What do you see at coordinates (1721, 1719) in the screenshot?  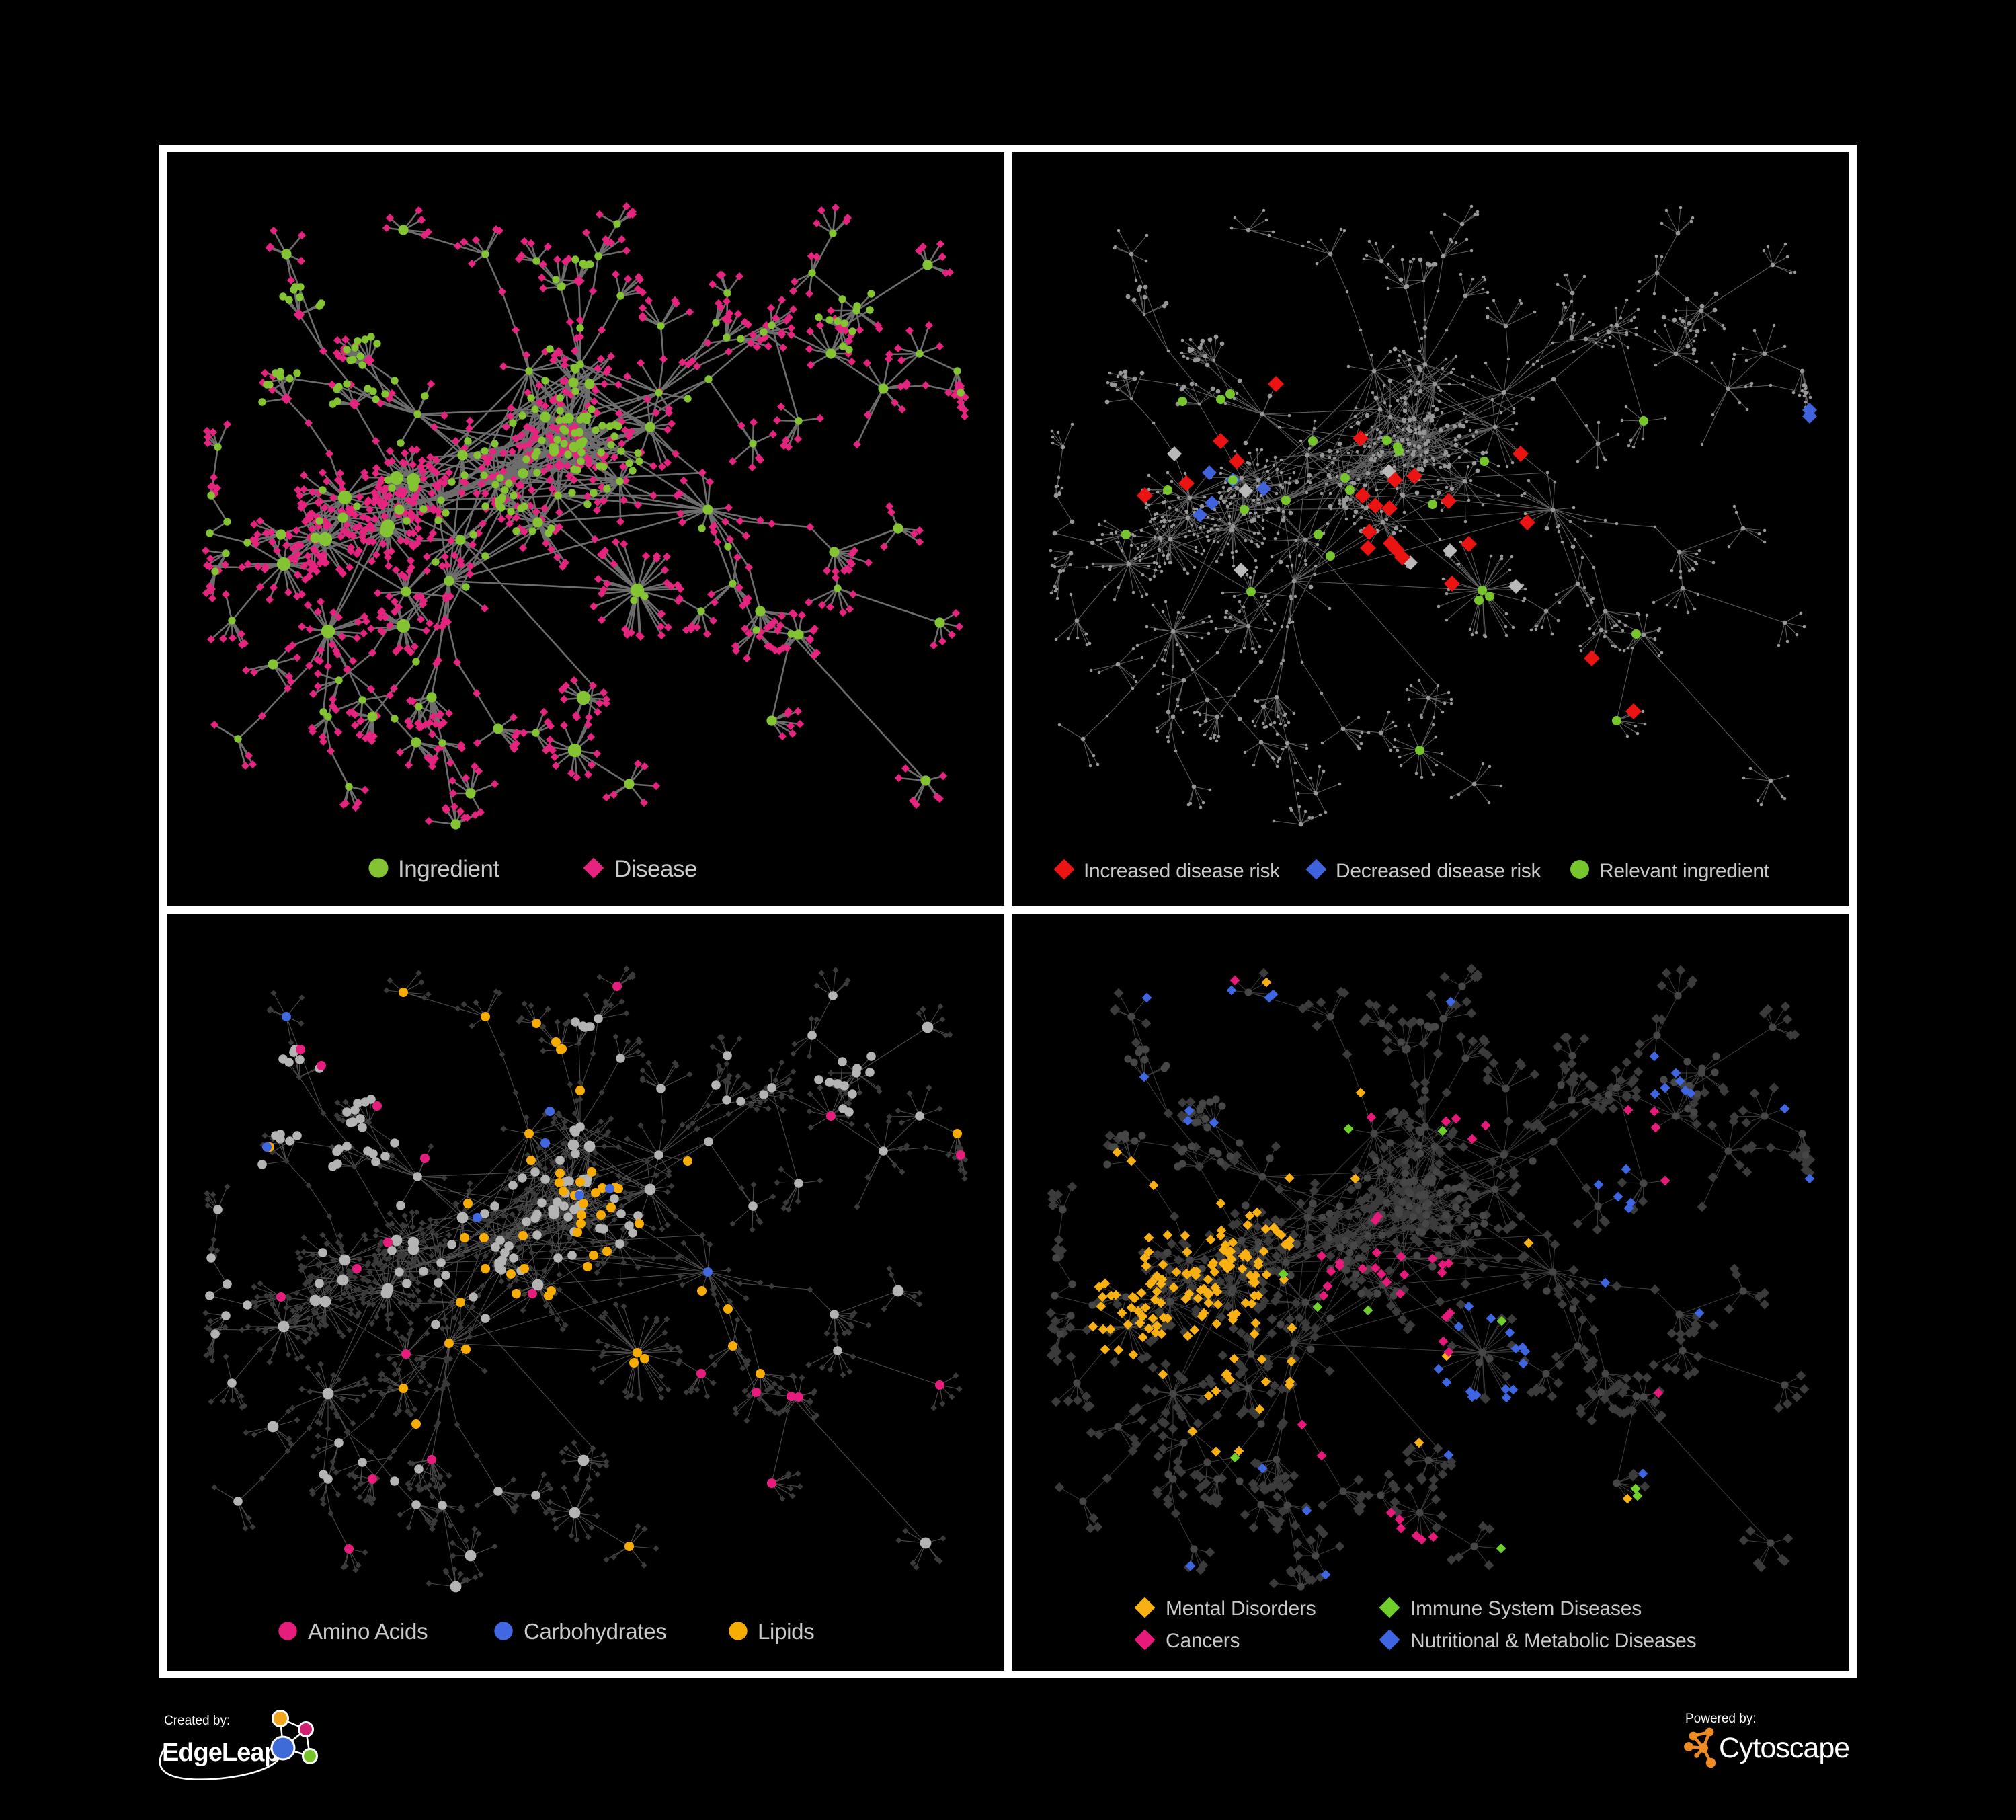 I see `svg-text: Powered by:` at bounding box center [1721, 1719].